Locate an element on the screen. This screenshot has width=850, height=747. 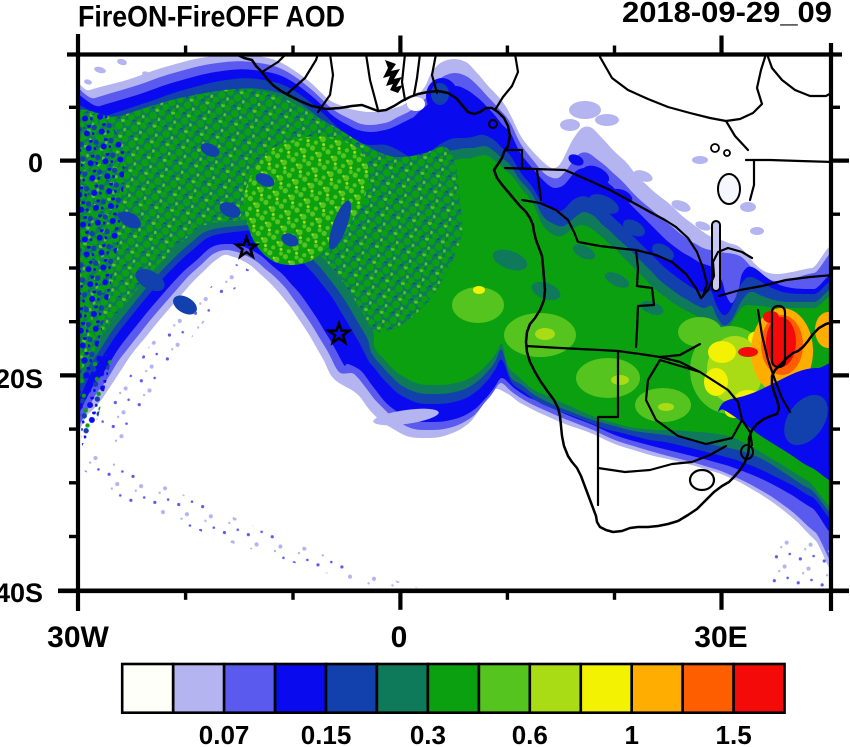
svg-text: FireON-FireOFF AOD is located at coordinates (211, 17).